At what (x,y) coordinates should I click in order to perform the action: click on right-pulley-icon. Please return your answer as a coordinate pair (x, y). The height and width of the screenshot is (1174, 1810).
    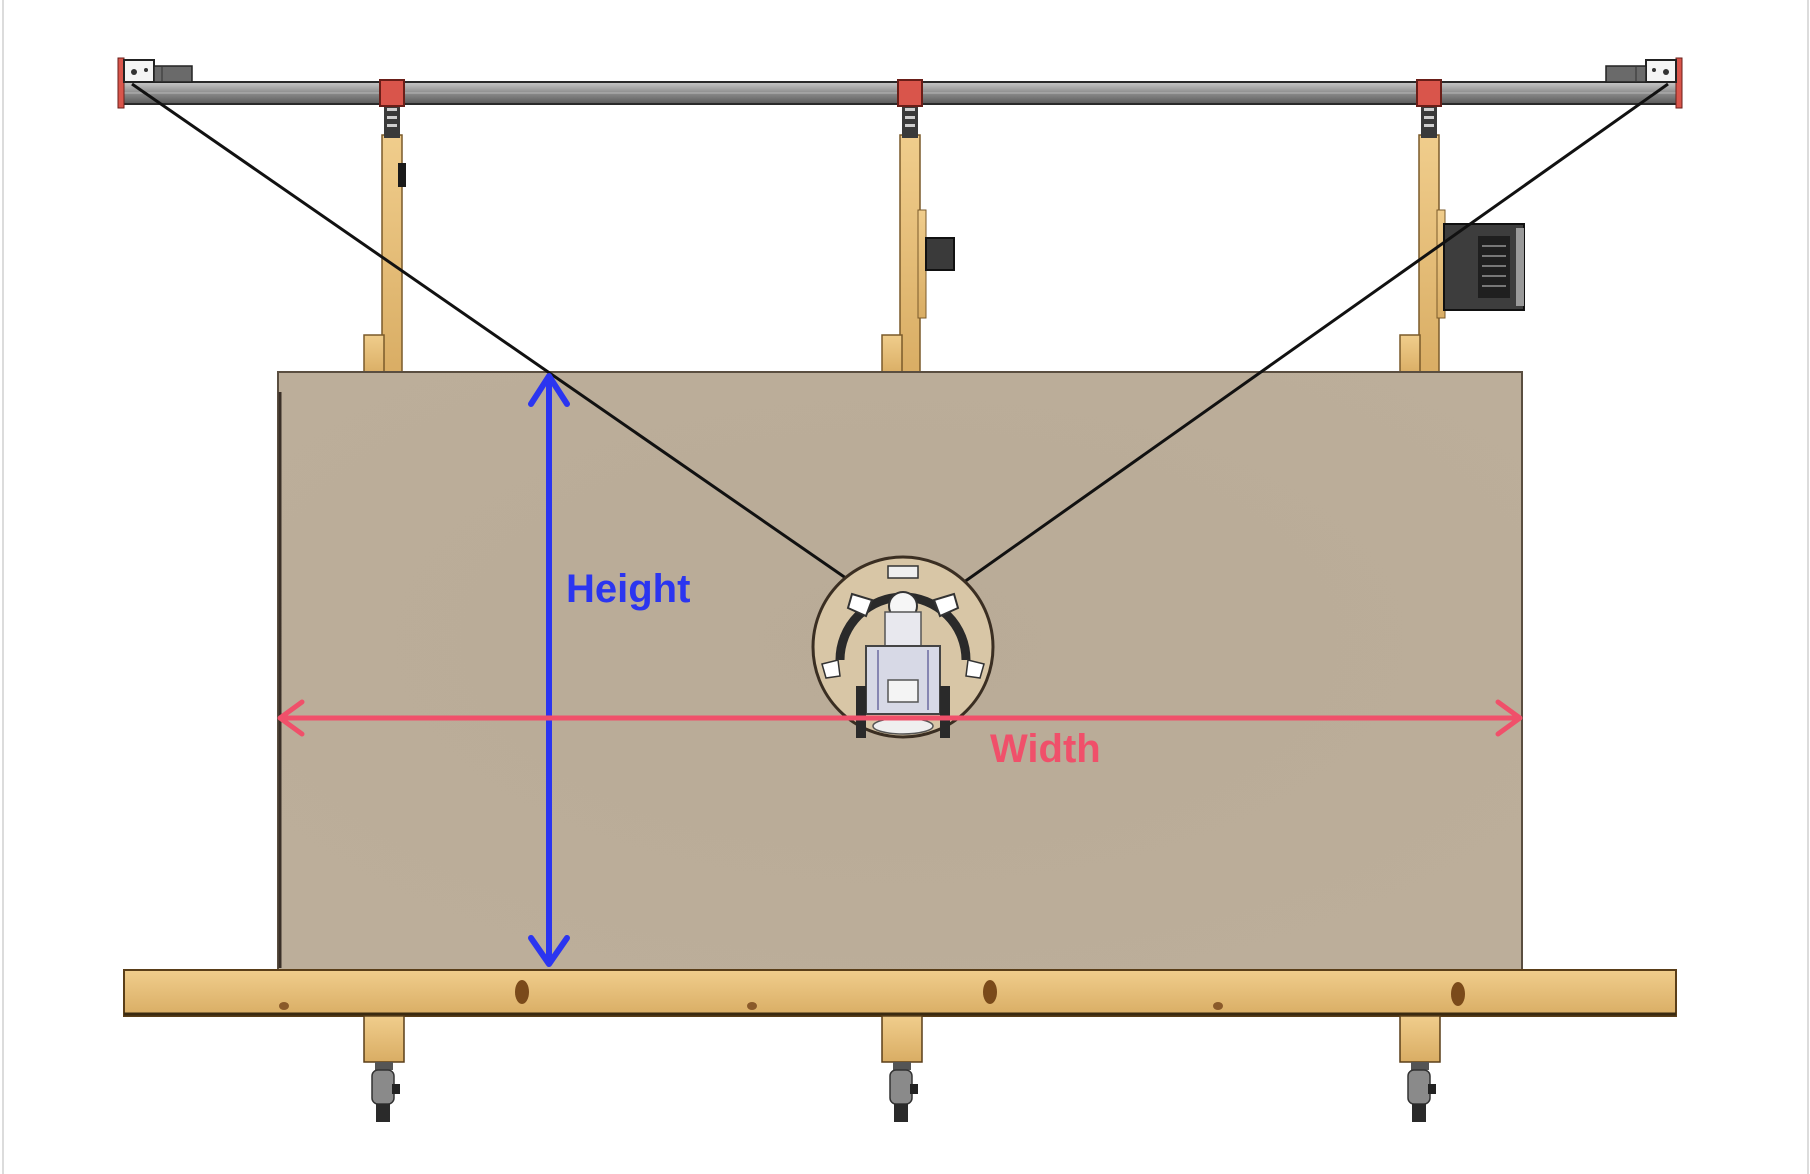
    Looking at the image, I should click on (1644, 83).